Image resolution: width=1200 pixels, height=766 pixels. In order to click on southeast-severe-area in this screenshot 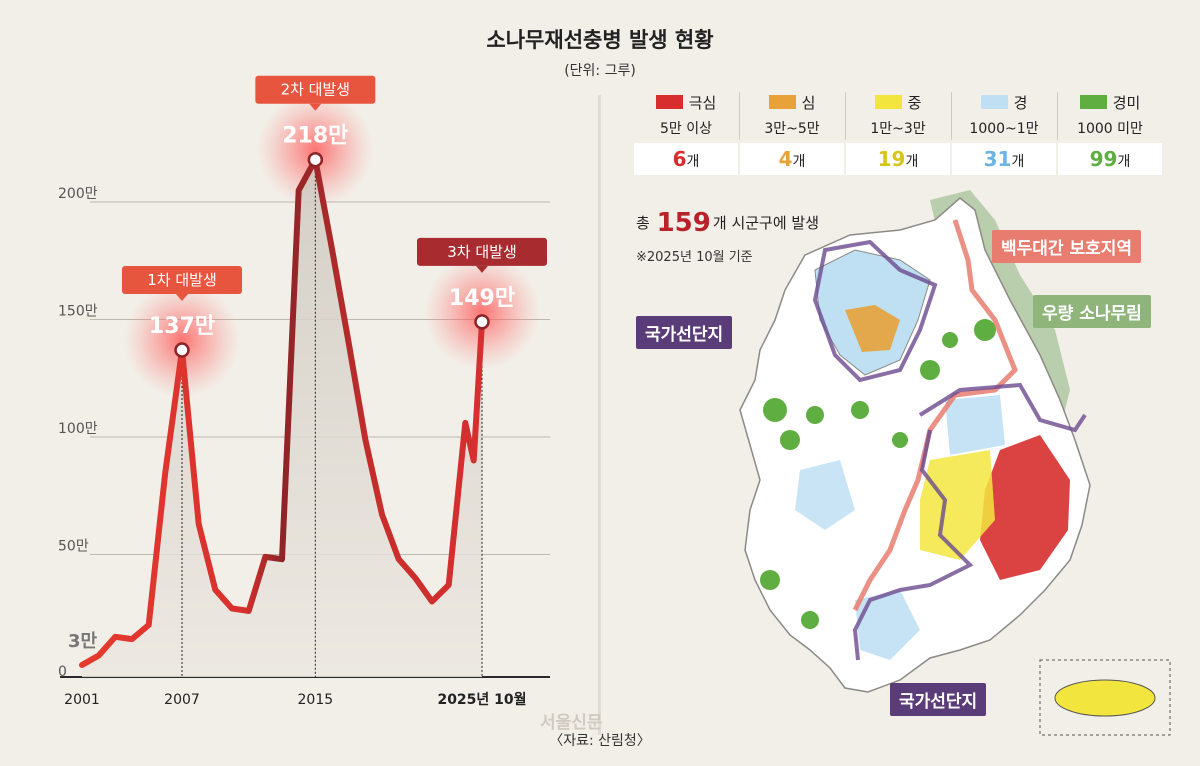, I will do `click(1025, 507)`.